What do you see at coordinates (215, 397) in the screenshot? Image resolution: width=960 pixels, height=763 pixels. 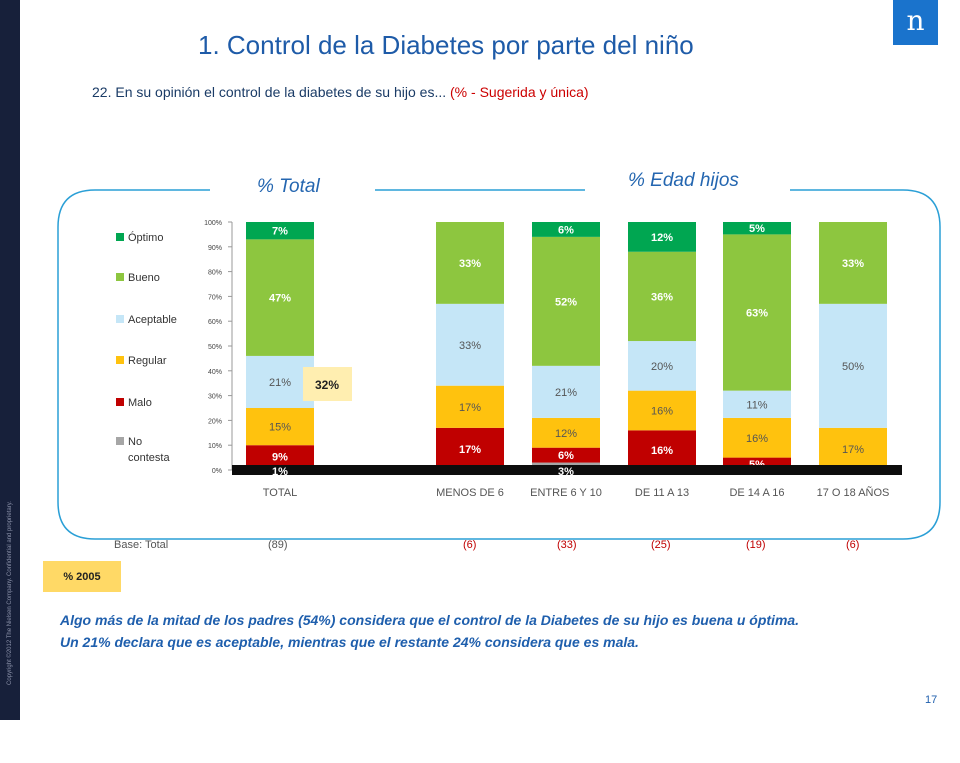 I see `y-tick-label: 30%` at bounding box center [215, 397].